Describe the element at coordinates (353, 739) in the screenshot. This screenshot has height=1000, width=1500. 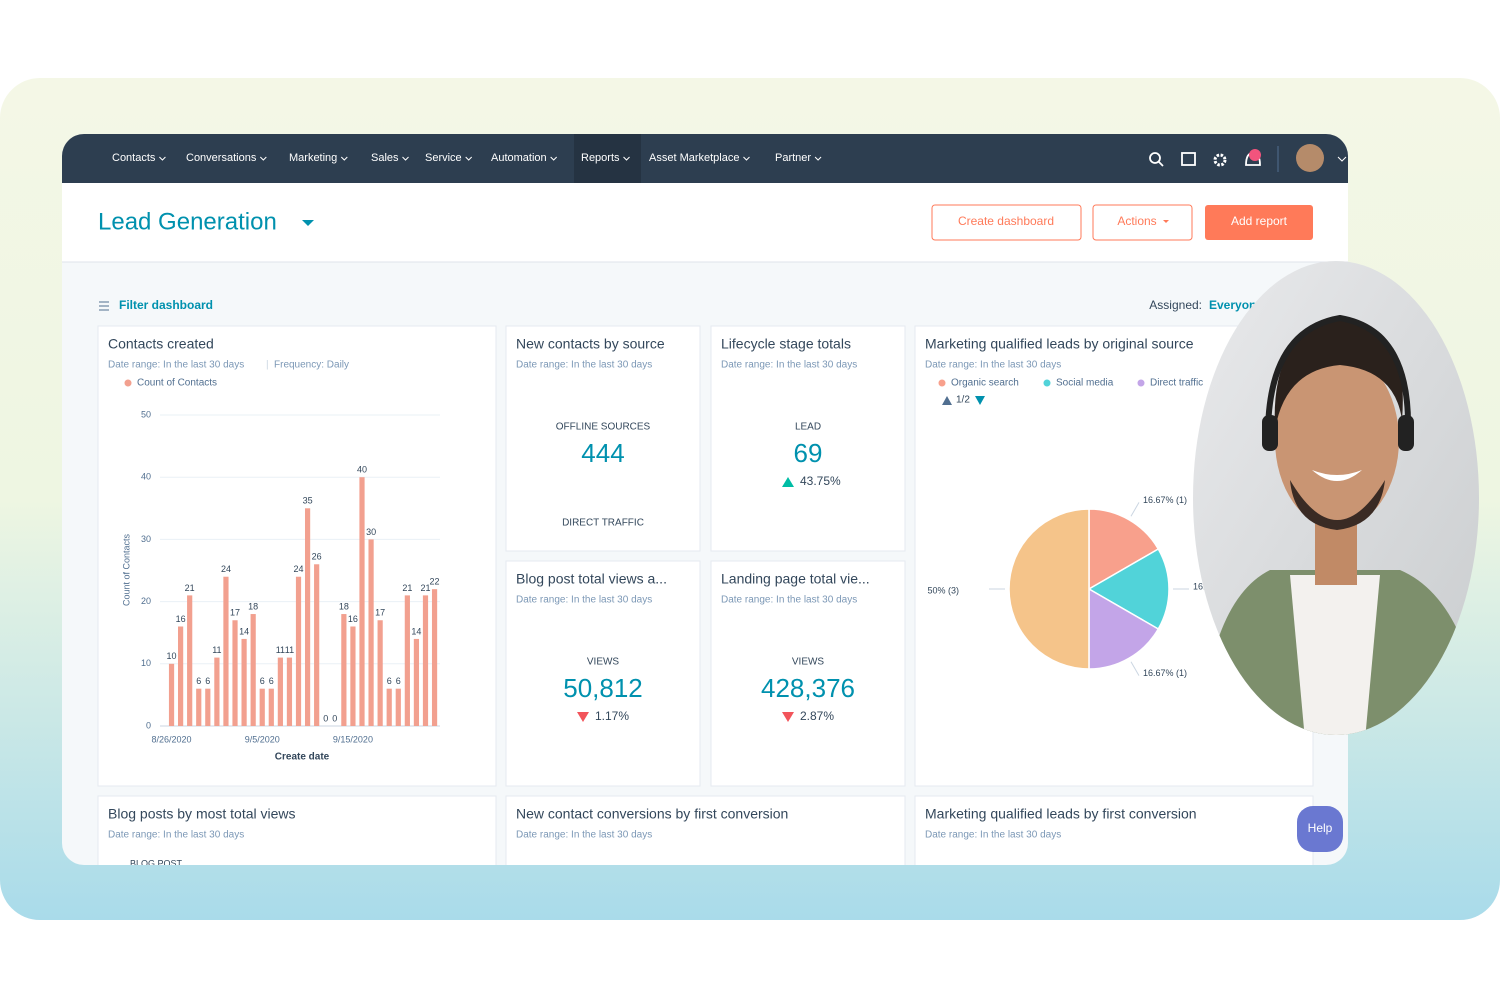
I see `x-tick-label: 9/15/2020` at that location.